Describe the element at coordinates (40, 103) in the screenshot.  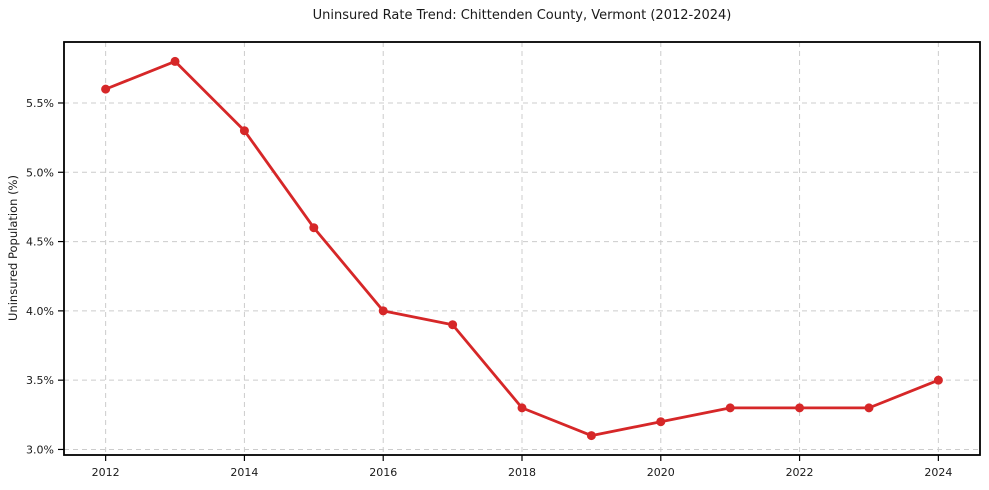
I see `y-tick-label: 5.5%` at that location.